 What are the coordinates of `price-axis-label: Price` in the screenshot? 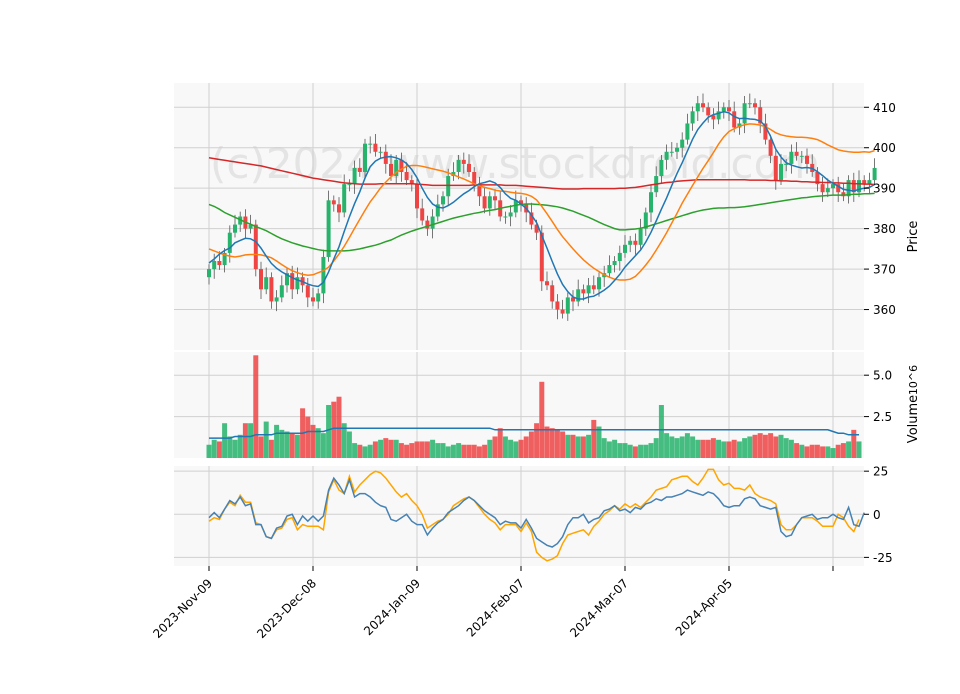 It's located at (913, 237).